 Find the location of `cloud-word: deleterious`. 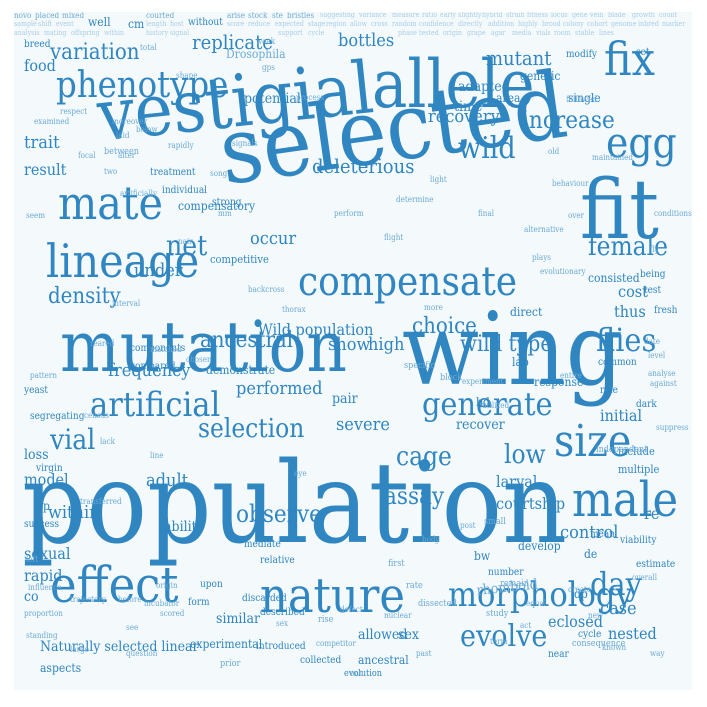

cloud-word: deleterious is located at coordinates (363, 166).